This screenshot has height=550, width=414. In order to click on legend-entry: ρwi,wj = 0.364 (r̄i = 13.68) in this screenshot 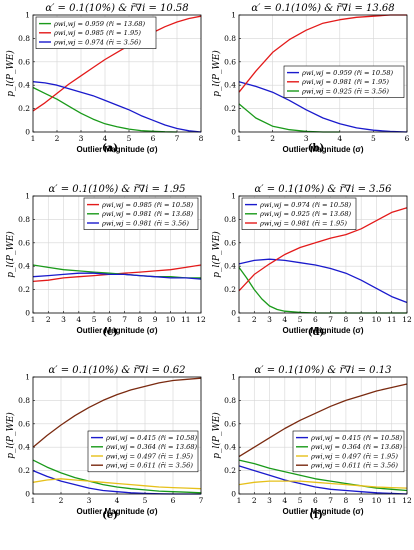, I will do `click(356, 447)`.